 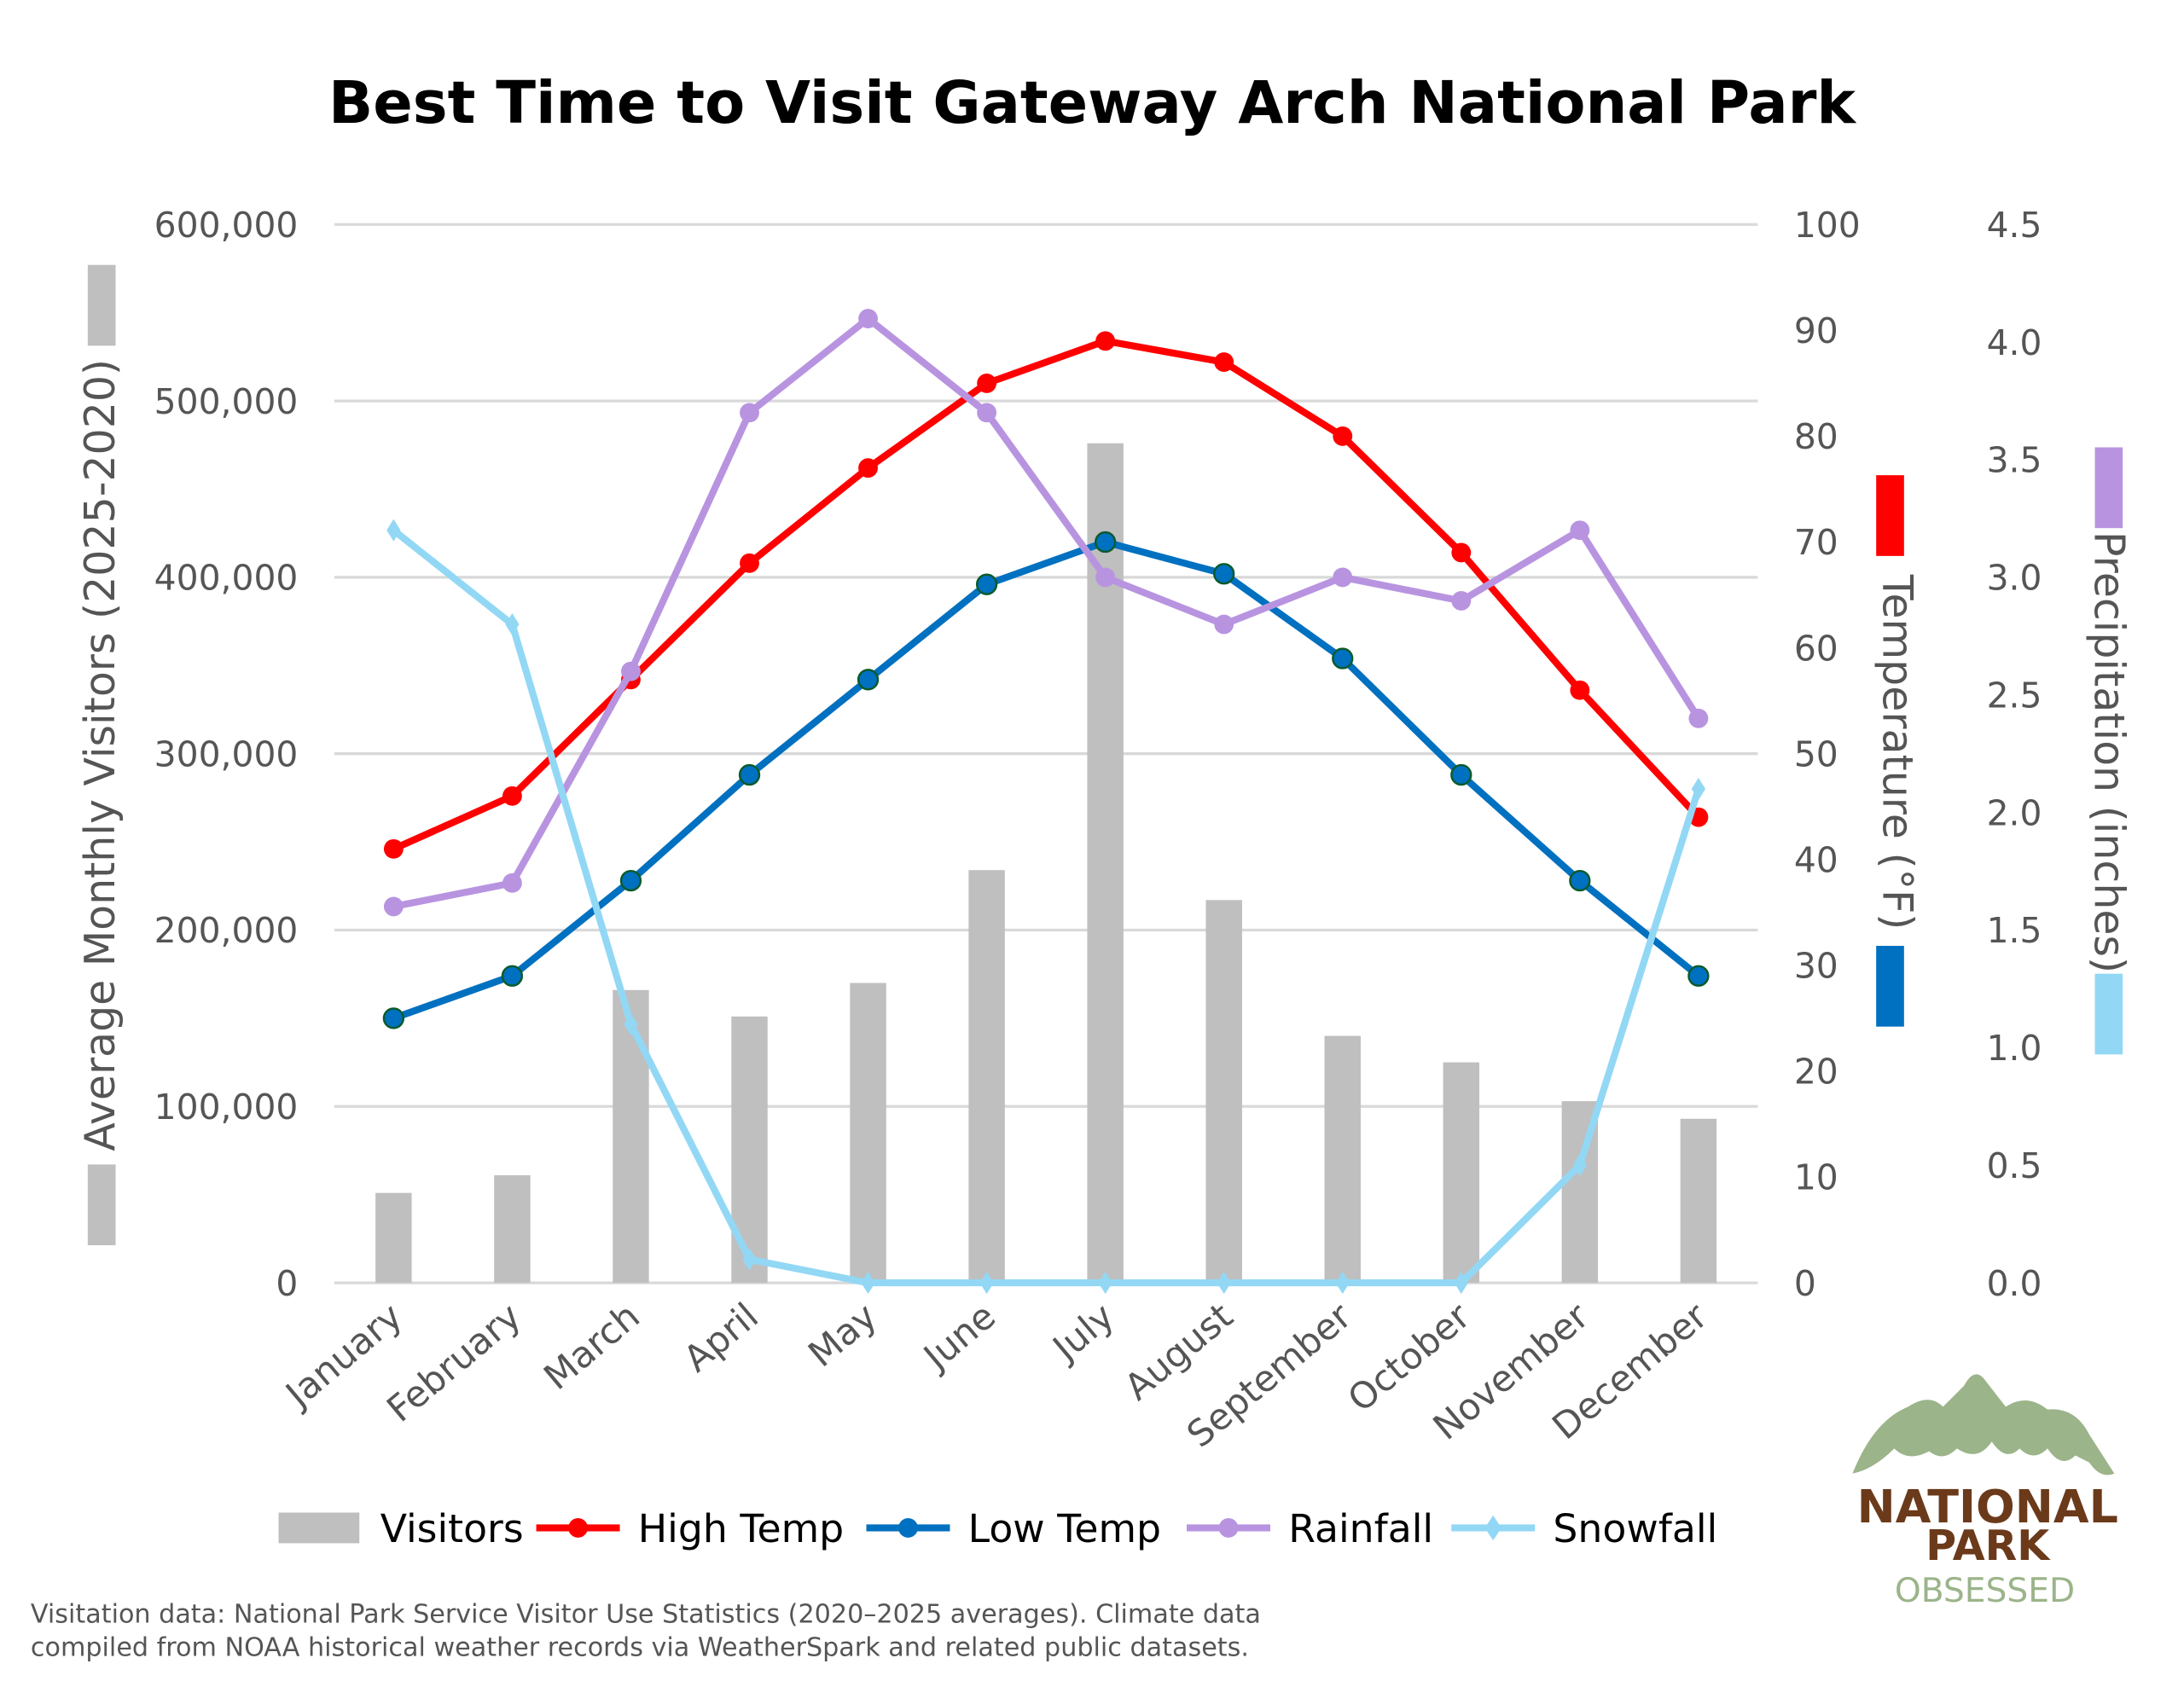 I want to click on left-tick-label: 100,000, so click(x=227, y=1107).